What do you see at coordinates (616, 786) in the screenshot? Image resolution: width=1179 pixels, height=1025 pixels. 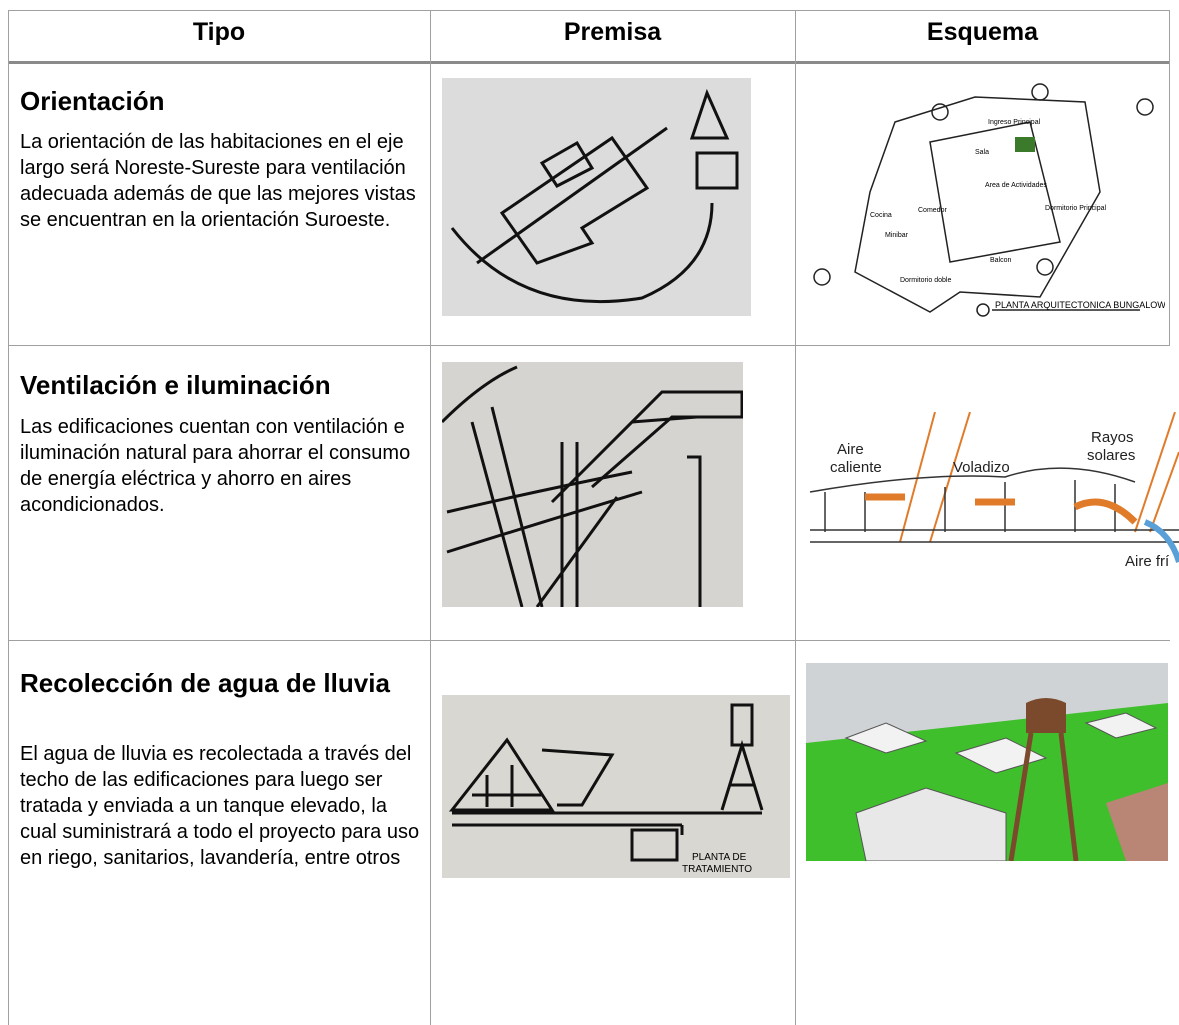 I see `sketch-image: PLANTA DE TRATAMIENTO` at bounding box center [616, 786].